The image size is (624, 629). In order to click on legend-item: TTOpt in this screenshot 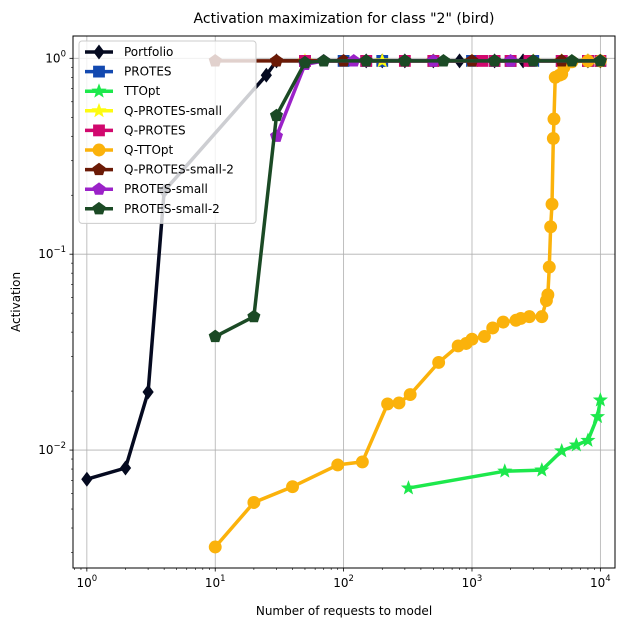, I will do `click(123, 90)`.